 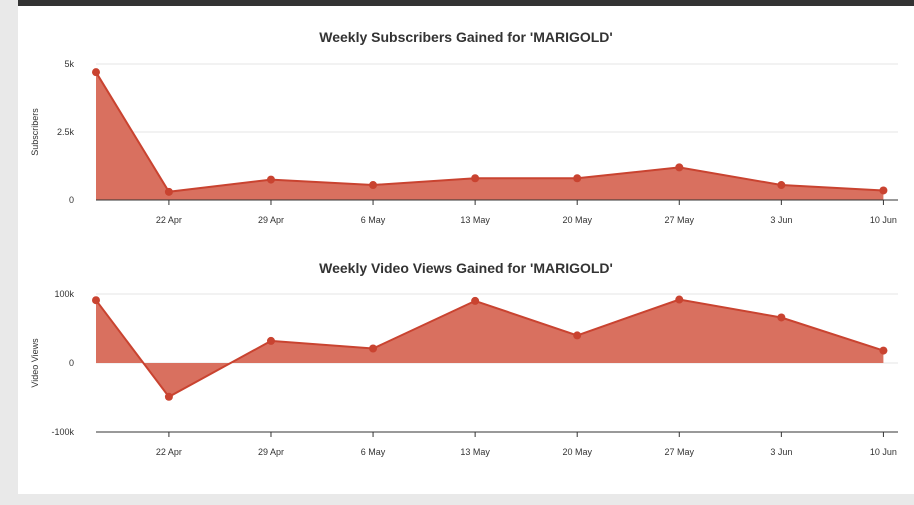 I want to click on subscribers-x-tick-label: 10 Jun, so click(x=883, y=220).